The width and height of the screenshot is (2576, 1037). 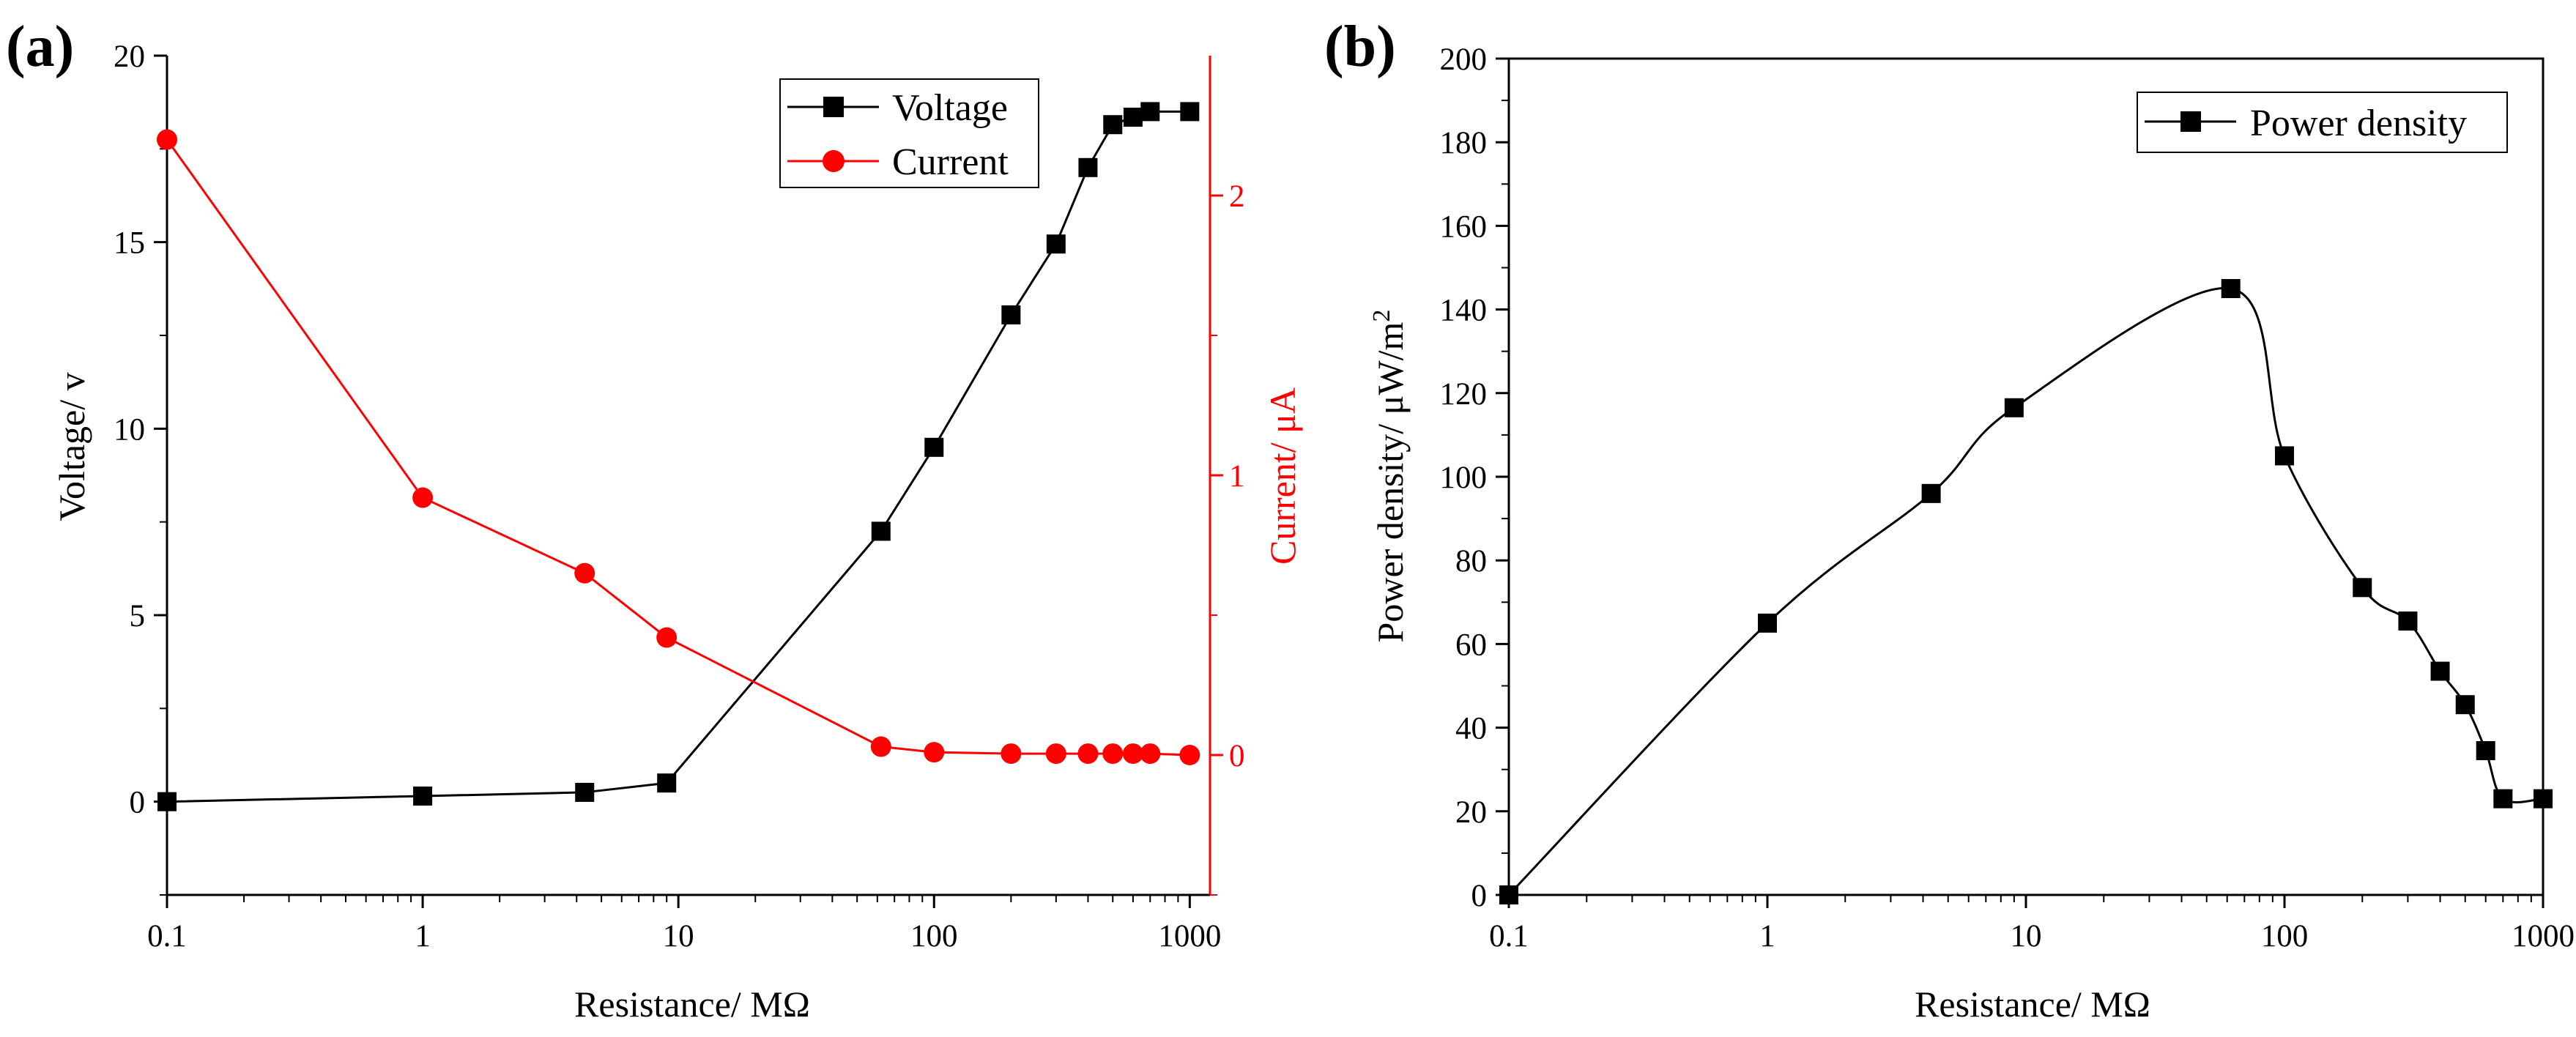 I want to click on panel-a-y2-tick-label: 1, so click(x=1237, y=476).